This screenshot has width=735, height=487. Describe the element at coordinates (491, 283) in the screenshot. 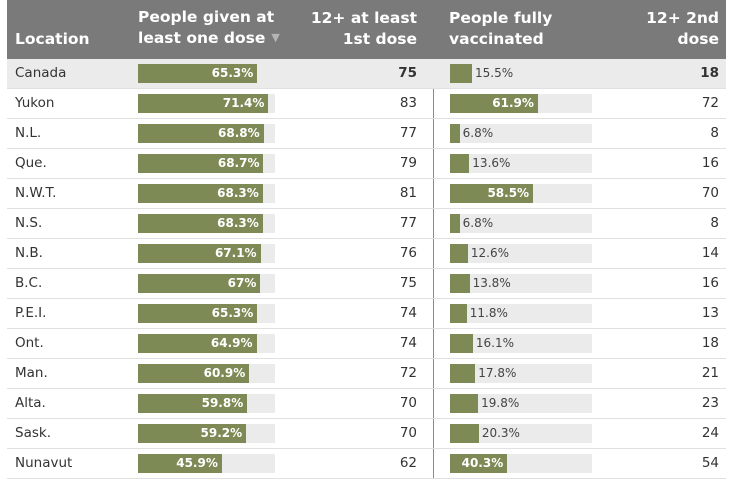

I see `full-bar-label: 13.8%` at that location.